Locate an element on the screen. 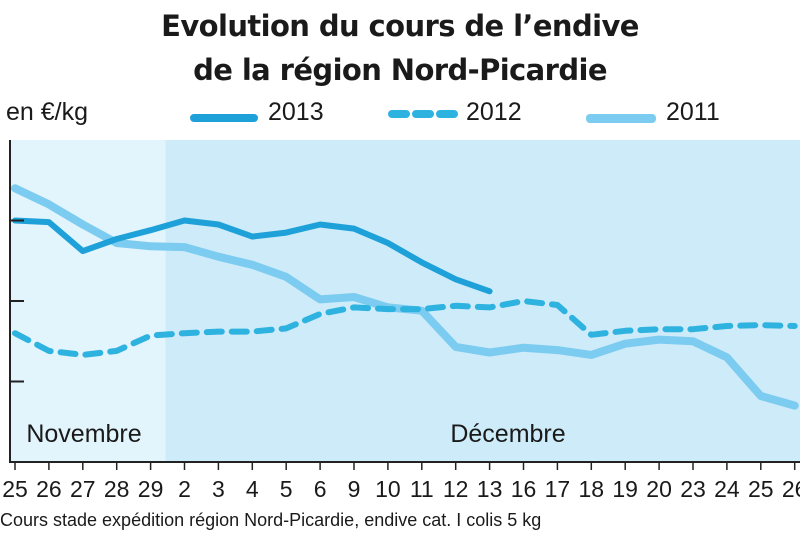  x-tick-label: 13 is located at coordinates (490, 489).